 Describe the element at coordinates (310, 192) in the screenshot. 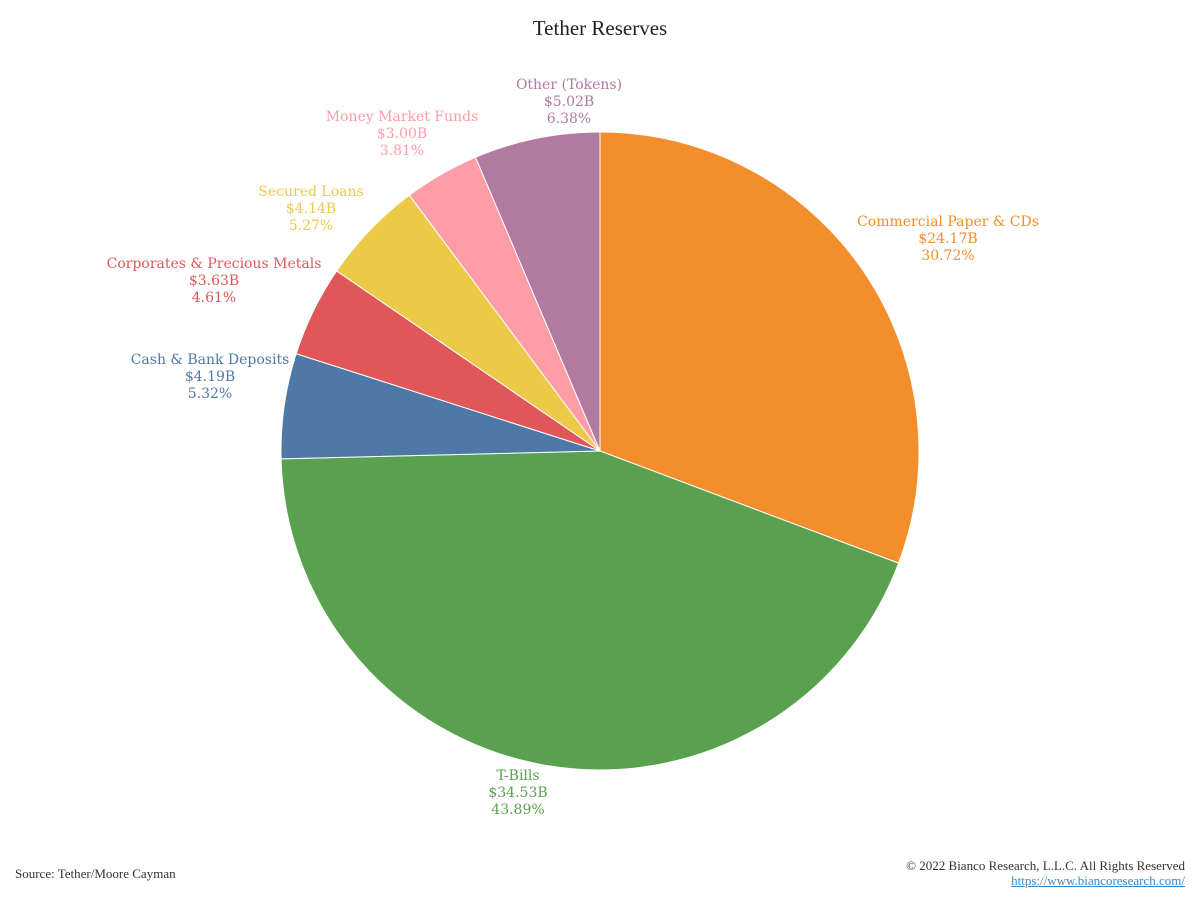

I see `slice-name: Secured Loans` at that location.